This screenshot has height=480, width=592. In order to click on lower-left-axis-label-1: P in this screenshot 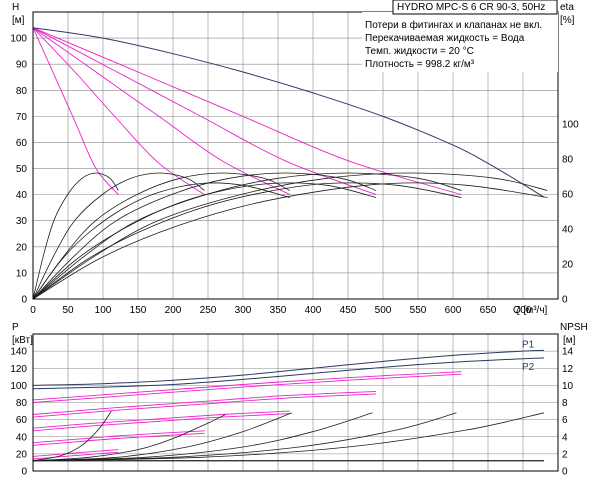, I will do `click(15, 327)`.